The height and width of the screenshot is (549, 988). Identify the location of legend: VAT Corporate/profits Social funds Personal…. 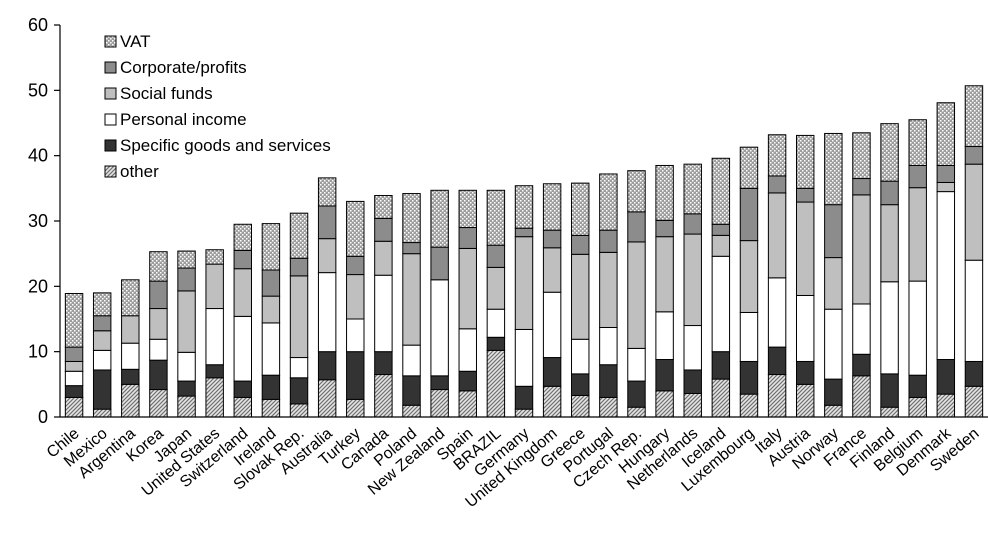
(217, 106).